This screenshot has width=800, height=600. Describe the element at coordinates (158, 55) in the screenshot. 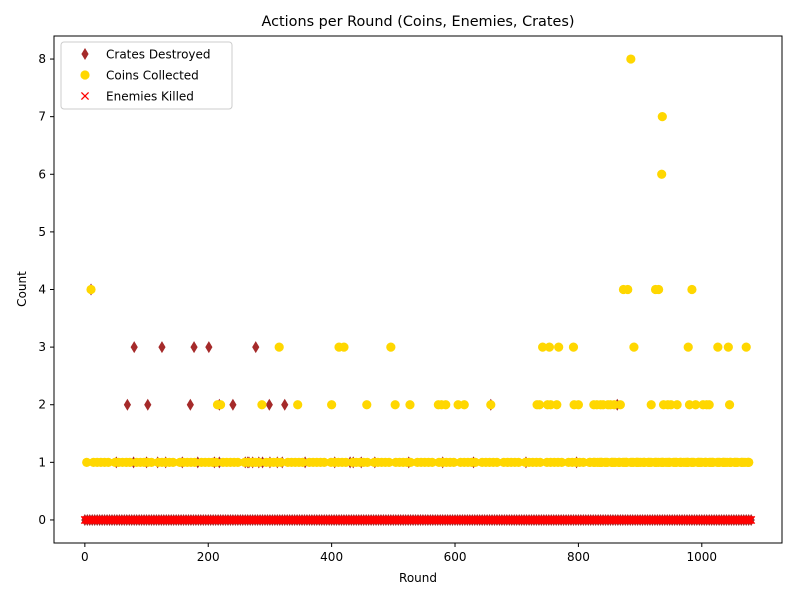

I see `legend-label: Crates Destroyed` at that location.